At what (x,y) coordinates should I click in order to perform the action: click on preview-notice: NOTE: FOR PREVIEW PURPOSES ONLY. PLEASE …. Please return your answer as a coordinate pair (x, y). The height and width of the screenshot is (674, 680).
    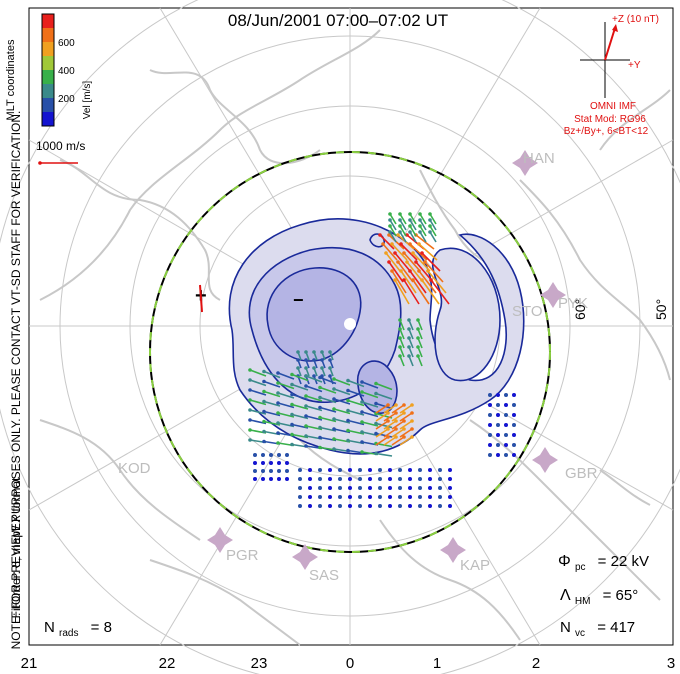
    Looking at the image, I should click on (16, 380).